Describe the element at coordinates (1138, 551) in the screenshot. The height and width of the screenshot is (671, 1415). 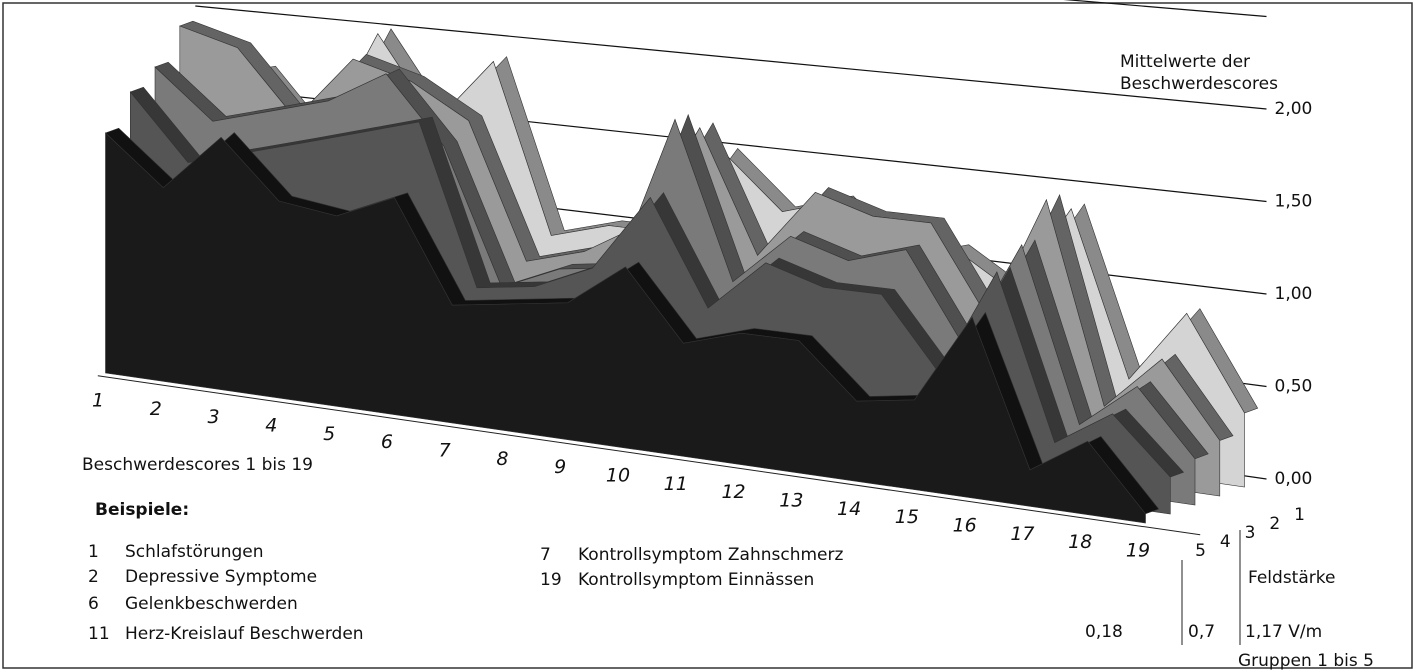
I see `x-tick-label: 19` at that location.